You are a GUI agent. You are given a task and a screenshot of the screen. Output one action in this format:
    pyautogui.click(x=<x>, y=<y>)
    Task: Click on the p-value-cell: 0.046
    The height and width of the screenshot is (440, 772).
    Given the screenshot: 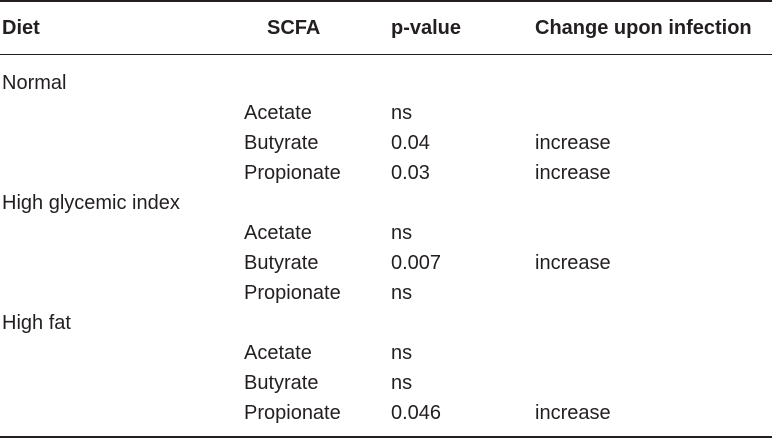 What is the action you would take?
    pyautogui.click(x=416, y=413)
    